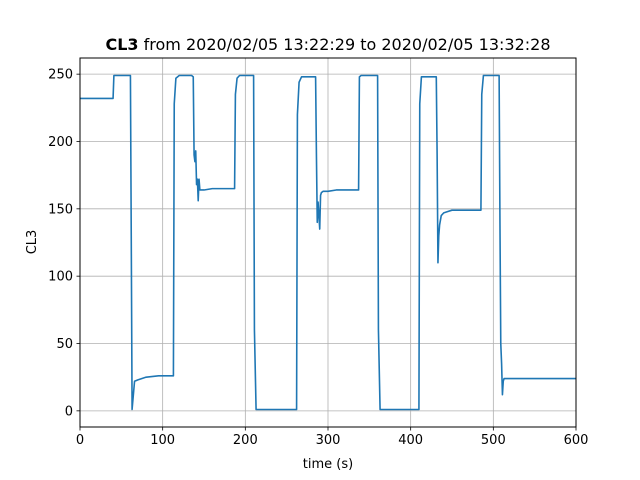 This screenshot has height=480, width=640. I want to click on x-tick-label: 100, so click(162, 440).